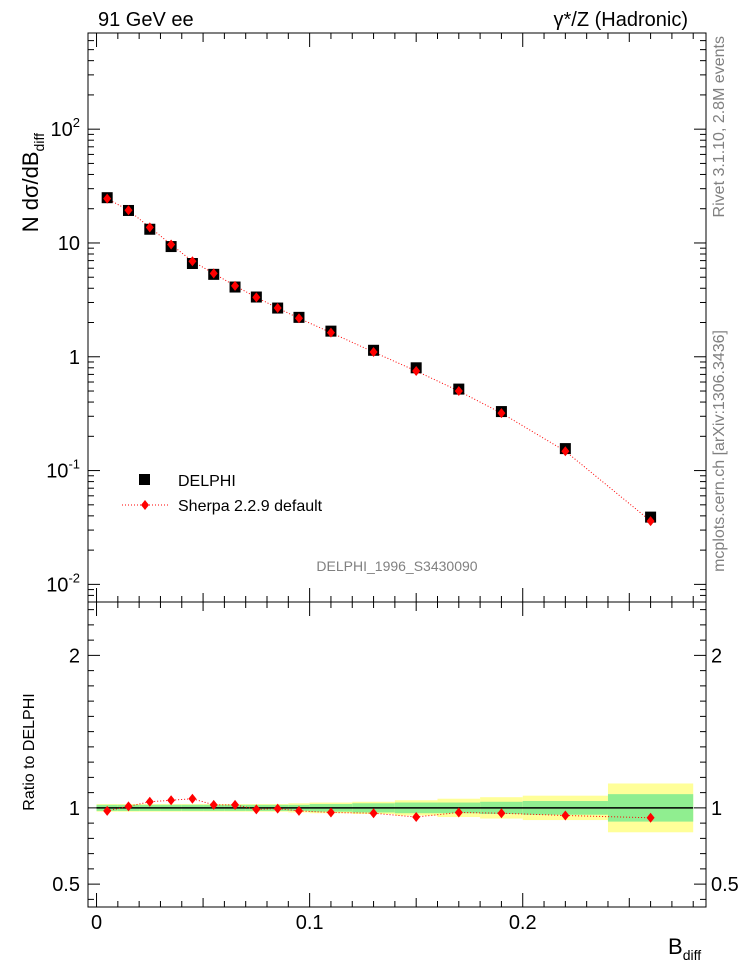 The width and height of the screenshot is (746, 972). Describe the element at coordinates (146, 20) in the screenshot. I see `header-left-label: 91 GeV ee` at that location.